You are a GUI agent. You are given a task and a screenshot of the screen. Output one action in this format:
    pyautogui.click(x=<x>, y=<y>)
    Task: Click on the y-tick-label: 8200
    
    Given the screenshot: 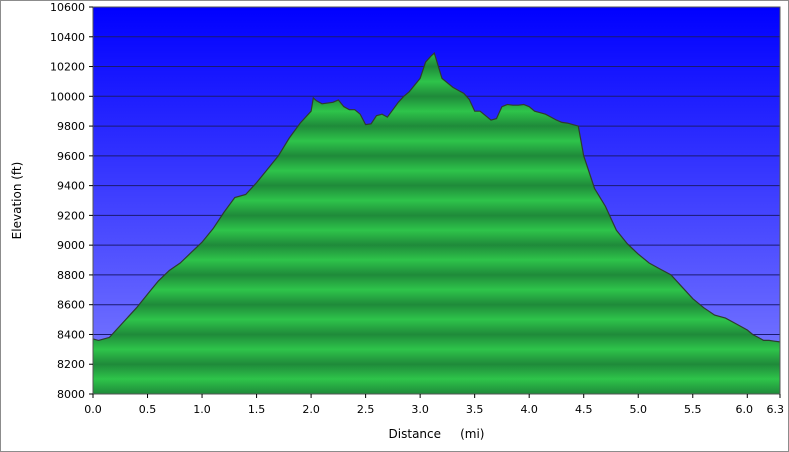 What is the action you would take?
    pyautogui.click(x=71, y=364)
    